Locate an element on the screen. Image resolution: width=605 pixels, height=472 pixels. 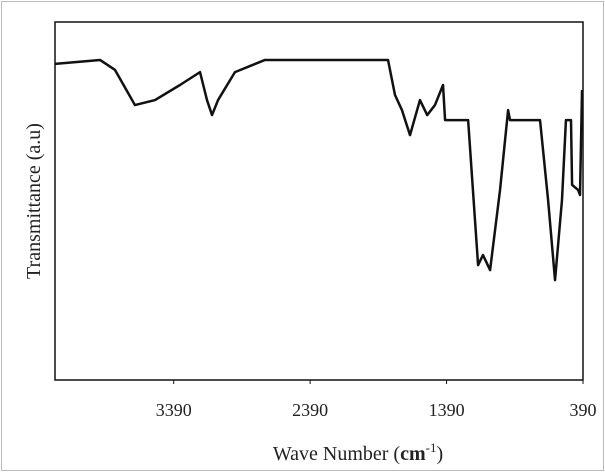
x-label-close: ) is located at coordinates (439, 454).